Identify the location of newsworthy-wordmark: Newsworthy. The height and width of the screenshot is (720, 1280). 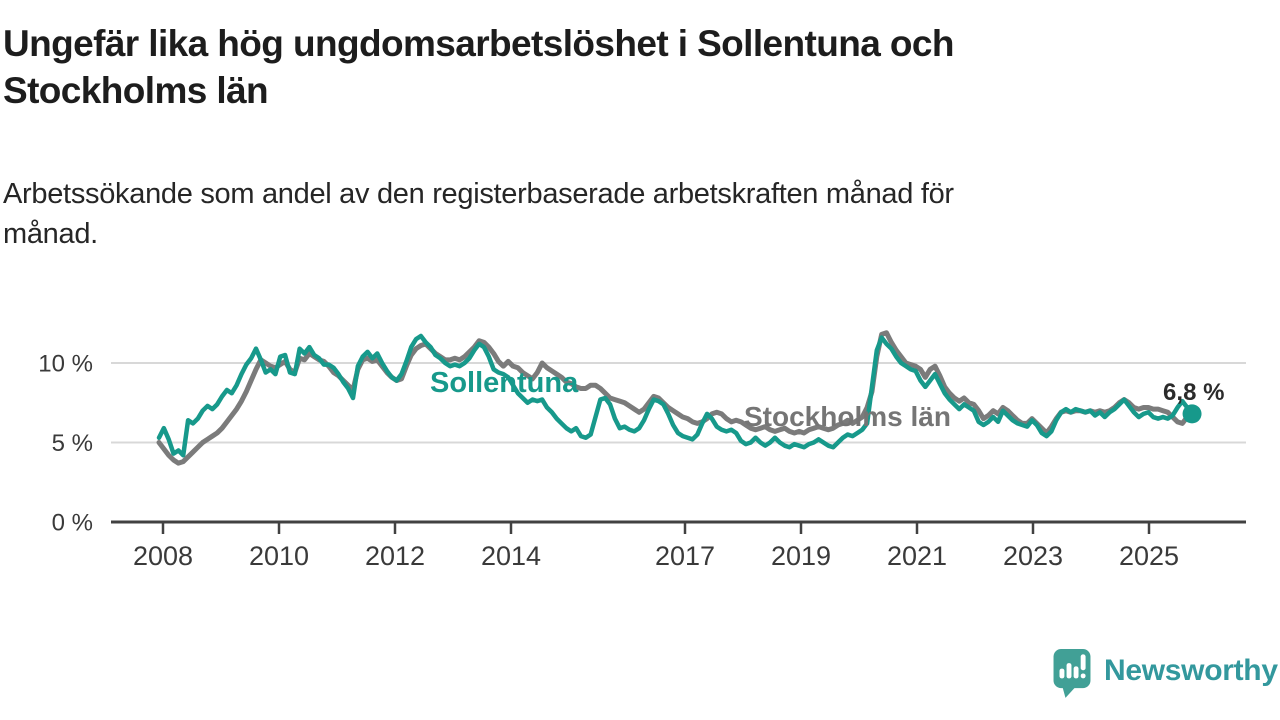
(1191, 670).